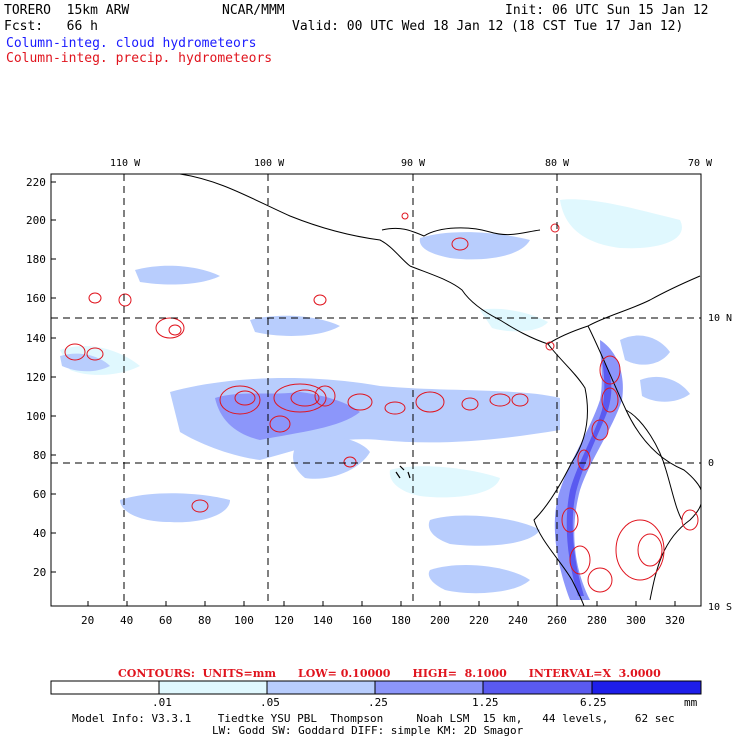 The image size is (740, 740). Describe the element at coordinates (362, 620) in the screenshot. I see `x-tick-label: 160` at that location.